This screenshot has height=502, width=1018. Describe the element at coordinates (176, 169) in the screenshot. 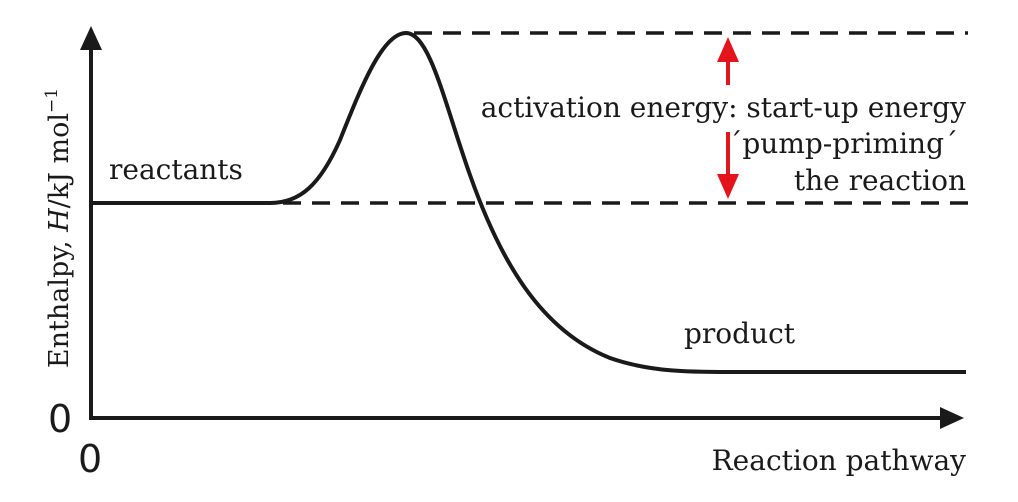

I see `reactants-label: reactants` at that location.